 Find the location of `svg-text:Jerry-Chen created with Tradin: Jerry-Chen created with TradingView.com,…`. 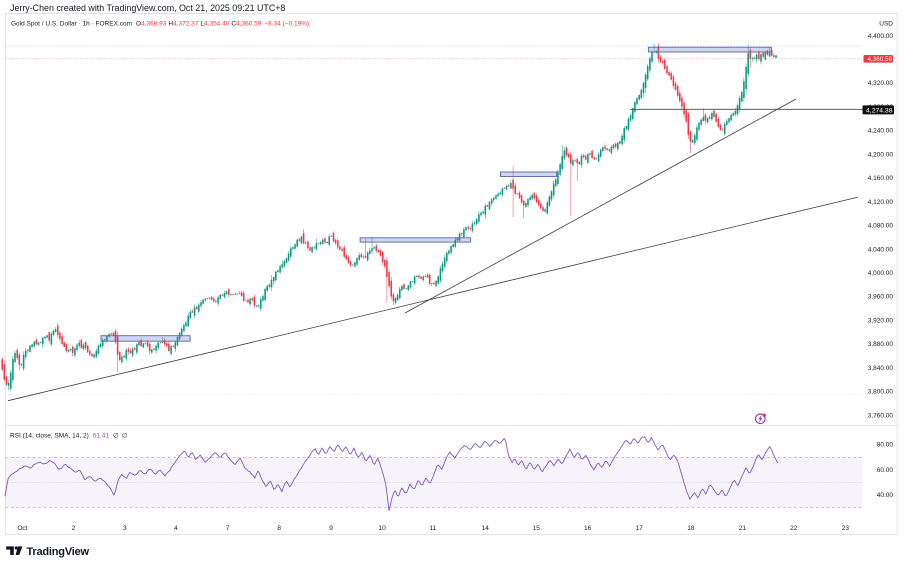

svg-text:Jerry-Chen created with Tradin: Jerry-Chen created with TradingView.com,… is located at coordinates (147, 8).